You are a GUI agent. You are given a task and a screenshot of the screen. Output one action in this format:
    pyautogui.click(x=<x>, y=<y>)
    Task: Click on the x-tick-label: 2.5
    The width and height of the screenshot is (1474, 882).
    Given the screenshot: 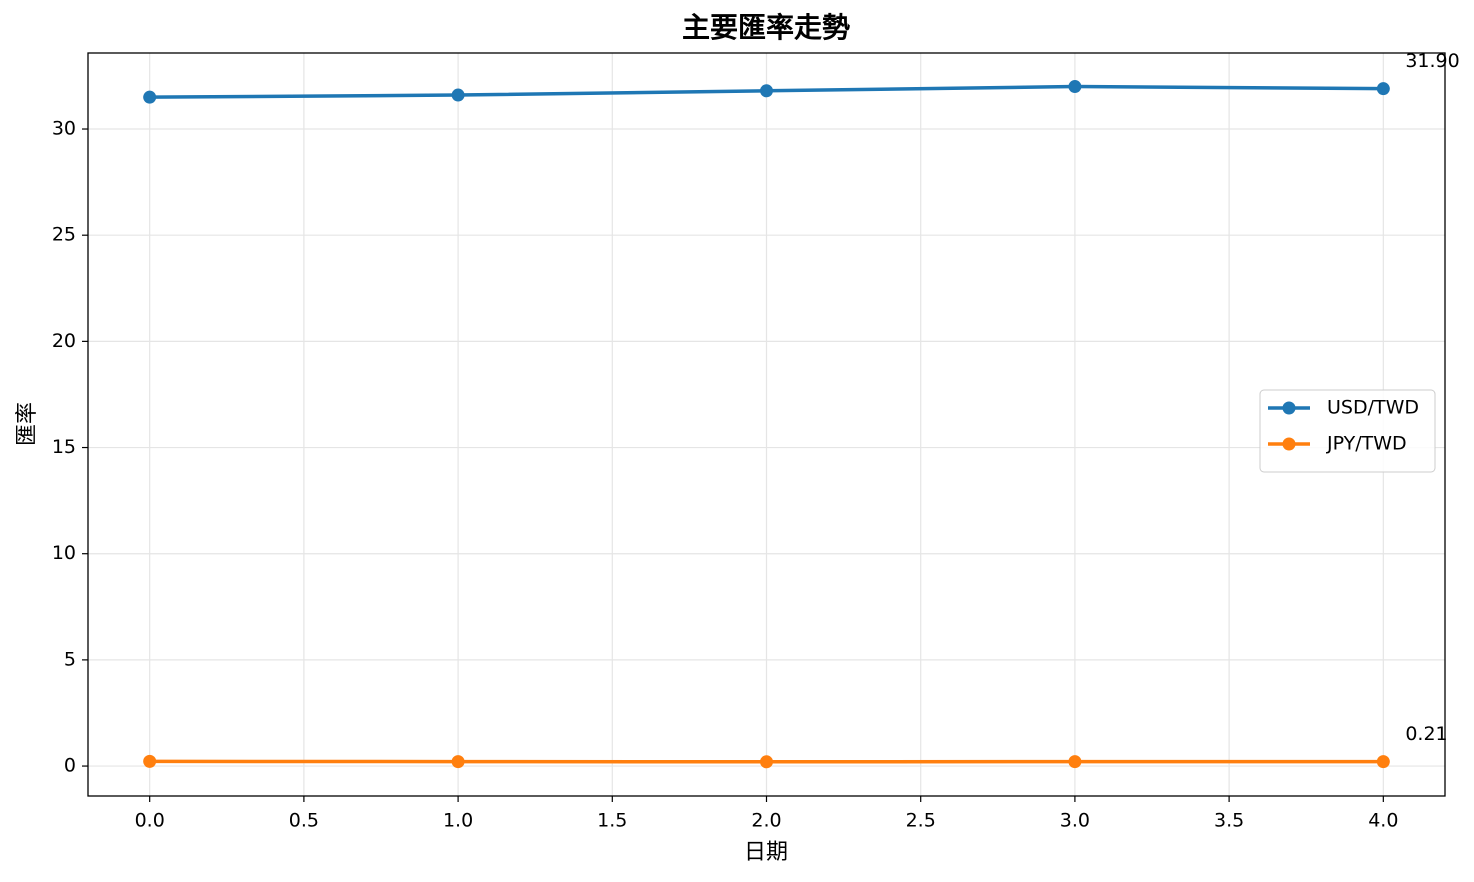 What is the action you would take?
    pyautogui.click(x=921, y=821)
    